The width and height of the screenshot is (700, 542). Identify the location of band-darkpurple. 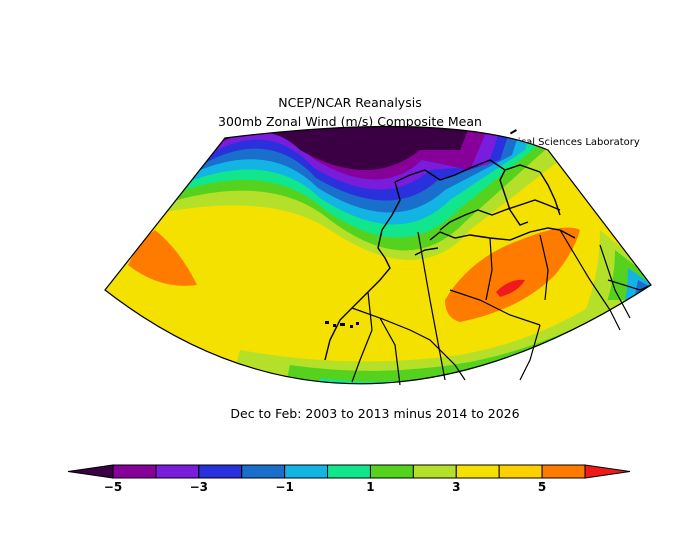
(352, 148).